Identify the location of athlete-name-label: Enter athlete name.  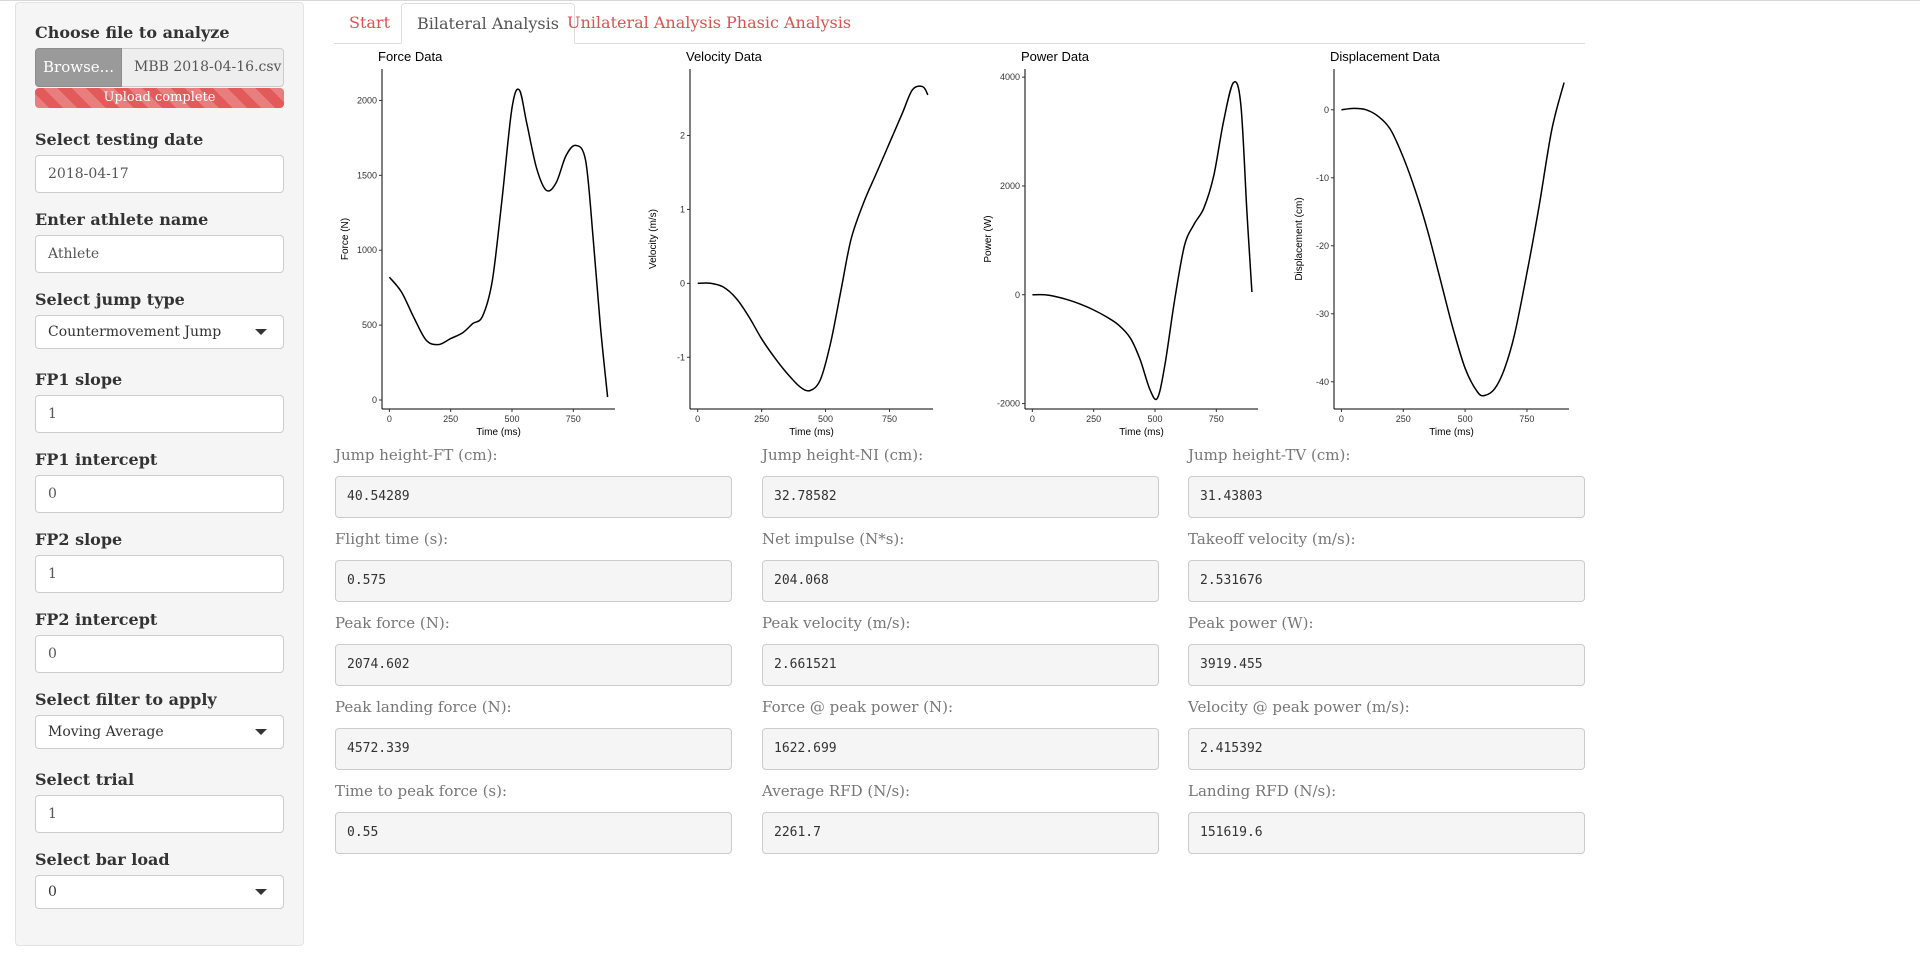
(122, 219).